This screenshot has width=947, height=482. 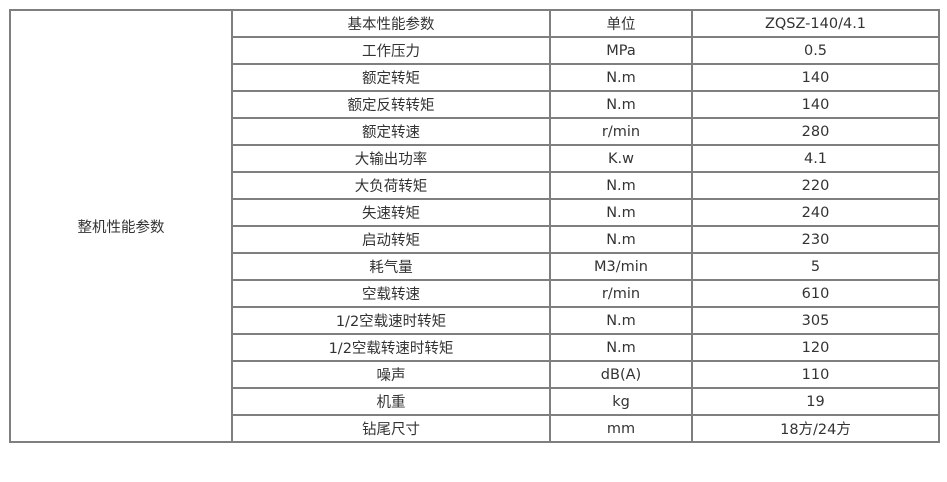 What do you see at coordinates (391, 239) in the screenshot?
I see `parameter-cell: 启动转矩` at bounding box center [391, 239].